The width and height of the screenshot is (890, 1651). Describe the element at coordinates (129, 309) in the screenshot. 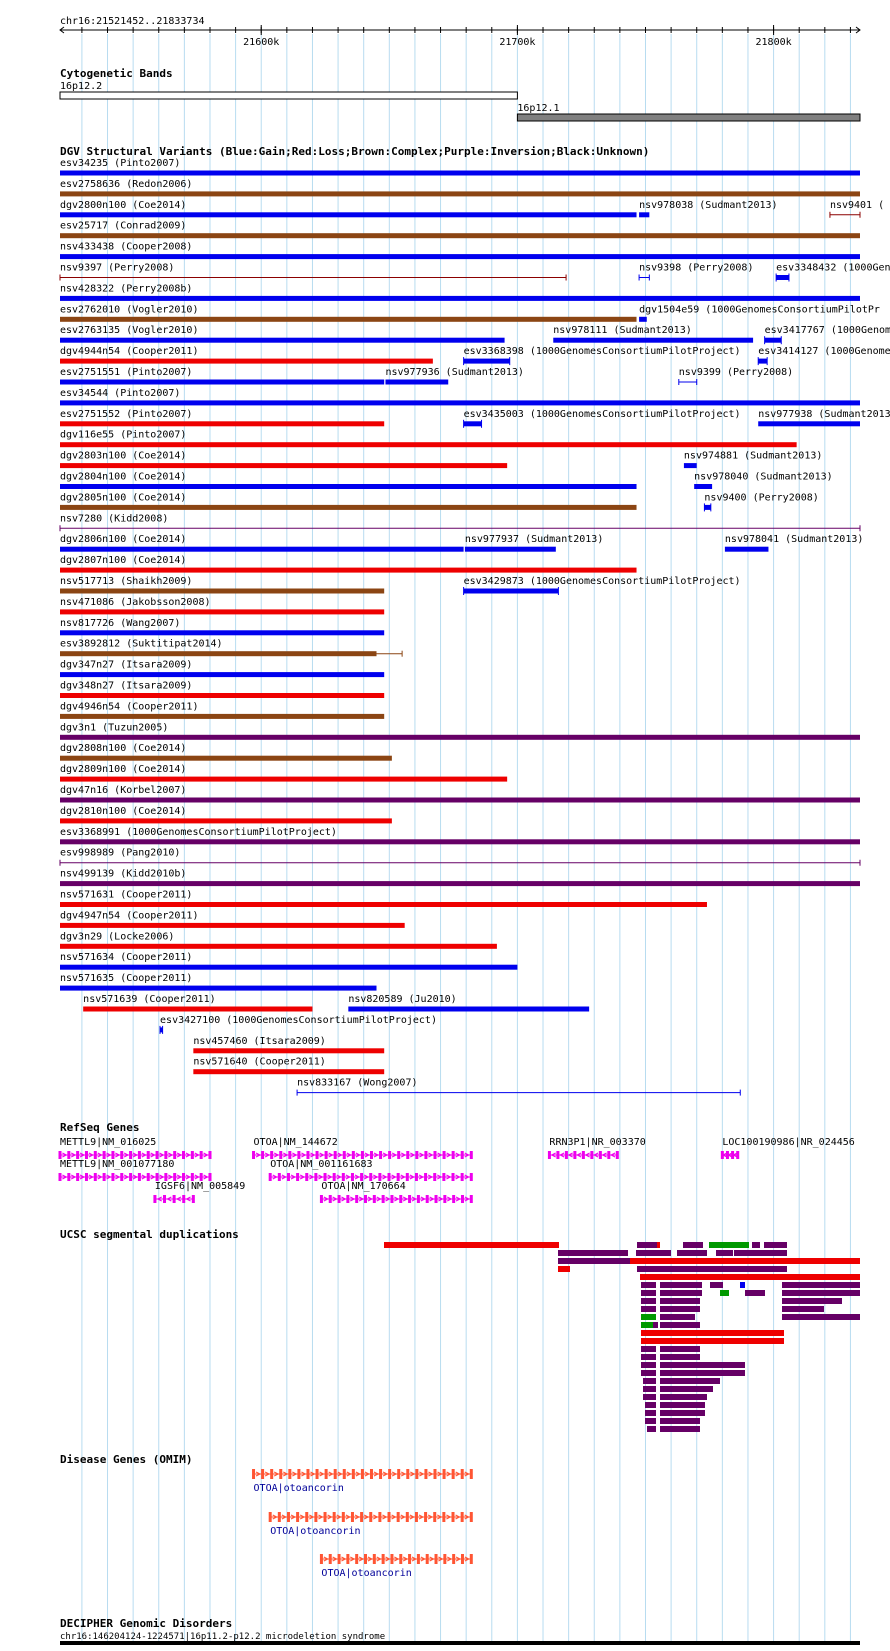

I see `dgv-feature-label: esv2762010 (Vogler2010)` at that location.